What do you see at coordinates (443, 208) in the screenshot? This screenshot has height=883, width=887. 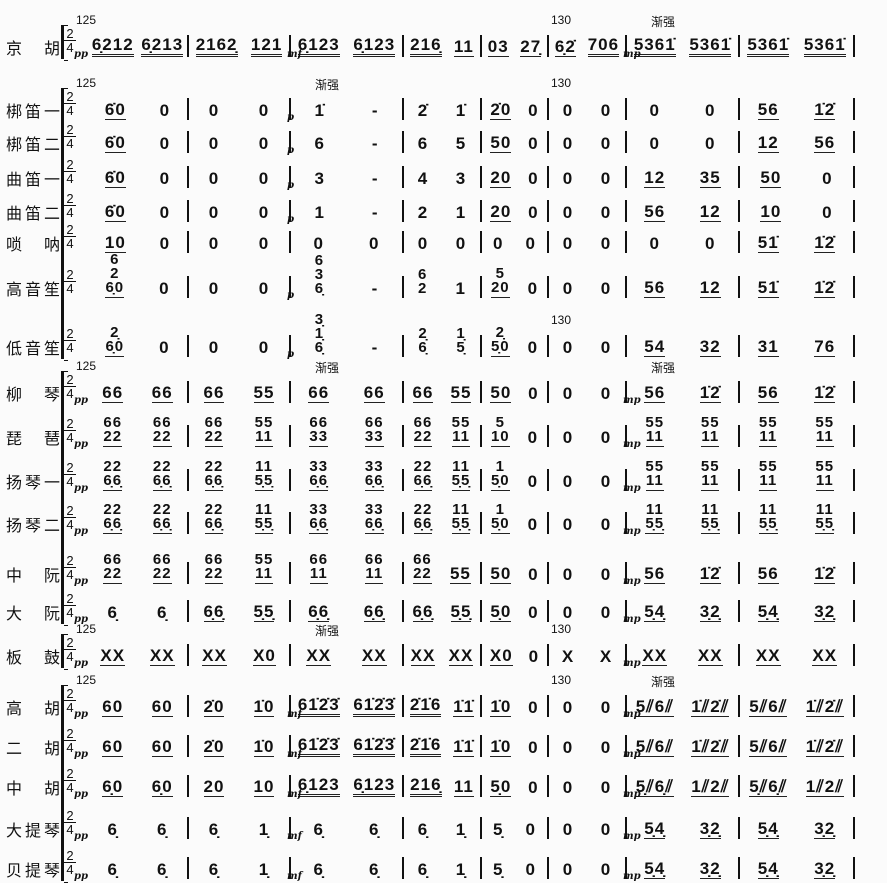 I see `staff-row: 曲笛二 2 4 6̇0 0 0 0 1- p 2 1 20 0 0 0 56 12 10 0` at bounding box center [443, 208].